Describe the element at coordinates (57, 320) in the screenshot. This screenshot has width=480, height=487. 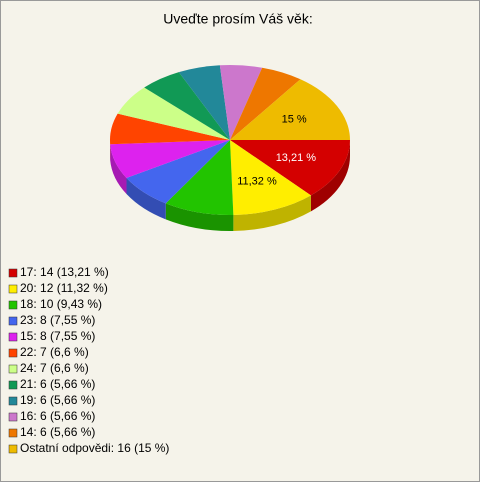
I see `legend-label: 23: 8 (7,55 %)` at that location.